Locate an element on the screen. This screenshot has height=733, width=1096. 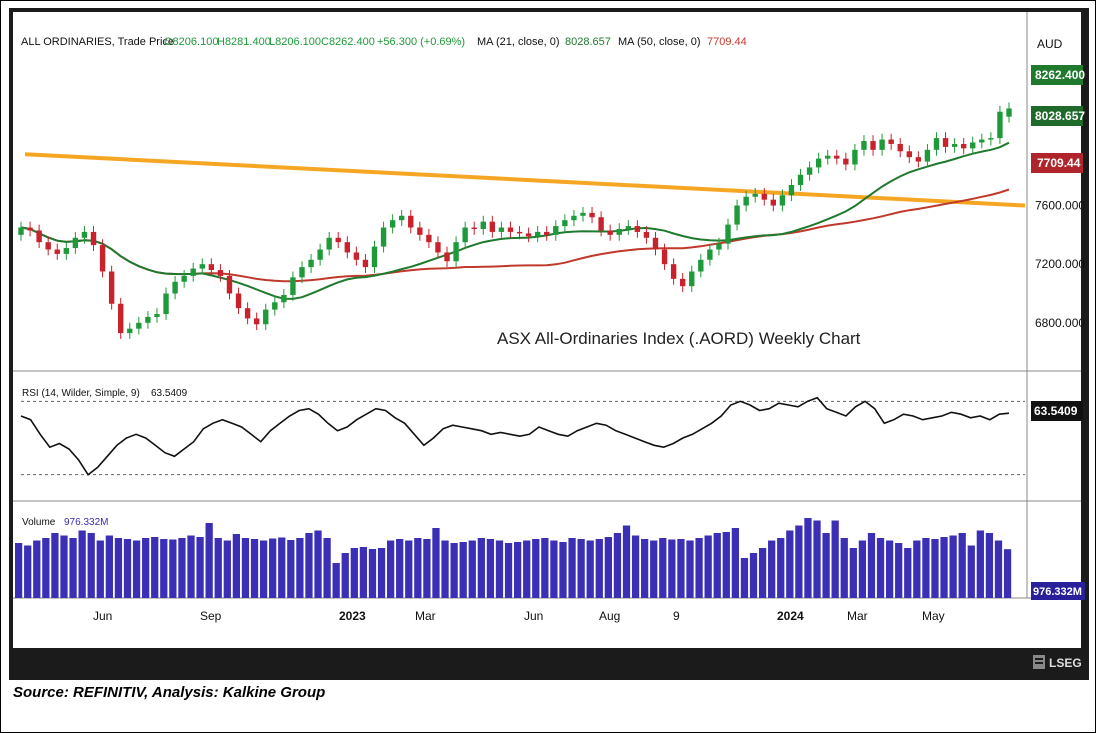
header-ma50-value: 7709.44 is located at coordinates (727, 42).